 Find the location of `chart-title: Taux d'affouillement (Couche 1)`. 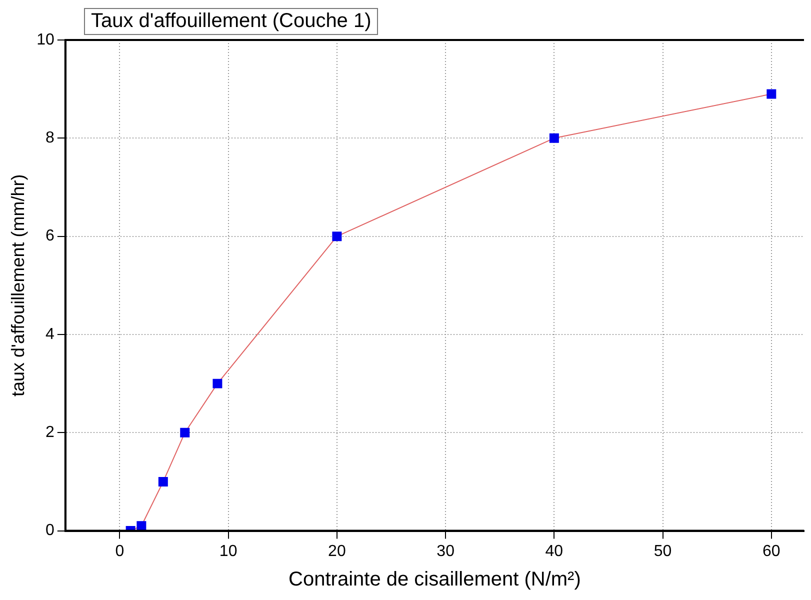

chart-title: Taux d'affouillement (Couche 1) is located at coordinates (231, 21).